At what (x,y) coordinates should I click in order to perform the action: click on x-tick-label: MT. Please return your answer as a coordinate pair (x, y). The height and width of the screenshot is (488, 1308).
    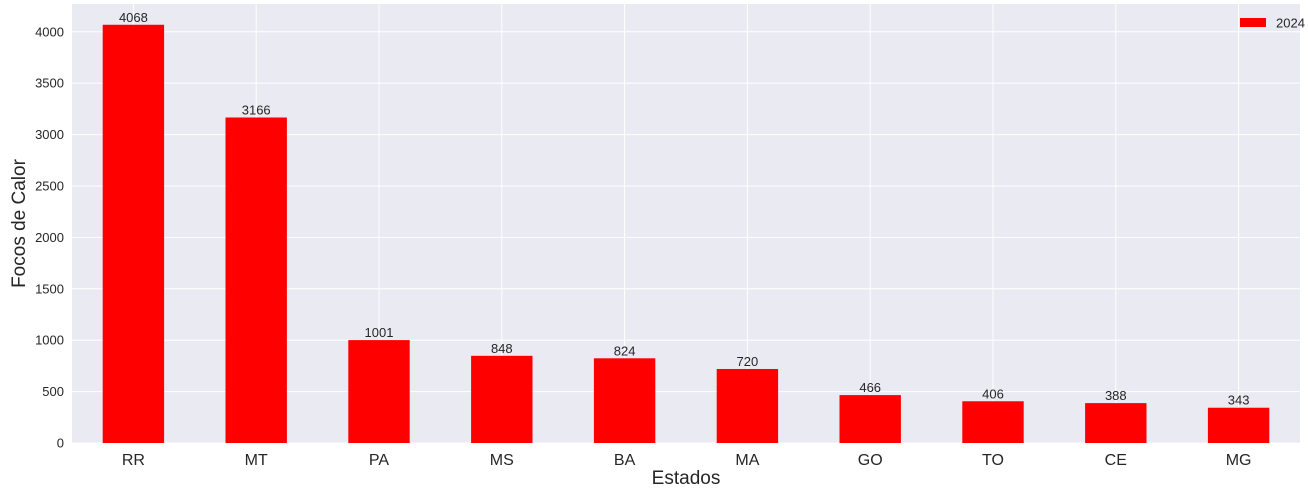
    Looking at the image, I should click on (256, 460).